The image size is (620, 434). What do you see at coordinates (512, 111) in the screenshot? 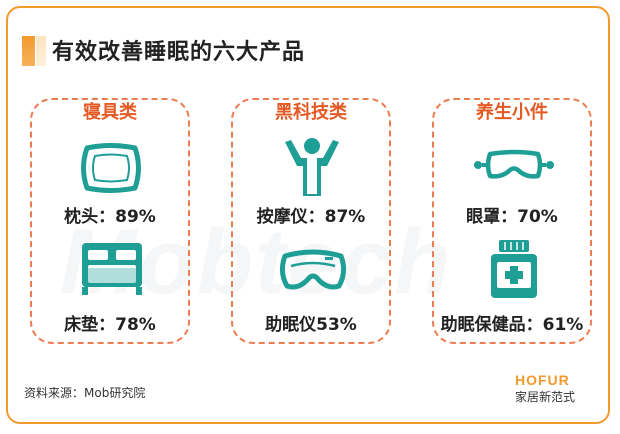
I see `category-heading: 养生小件` at bounding box center [512, 111].